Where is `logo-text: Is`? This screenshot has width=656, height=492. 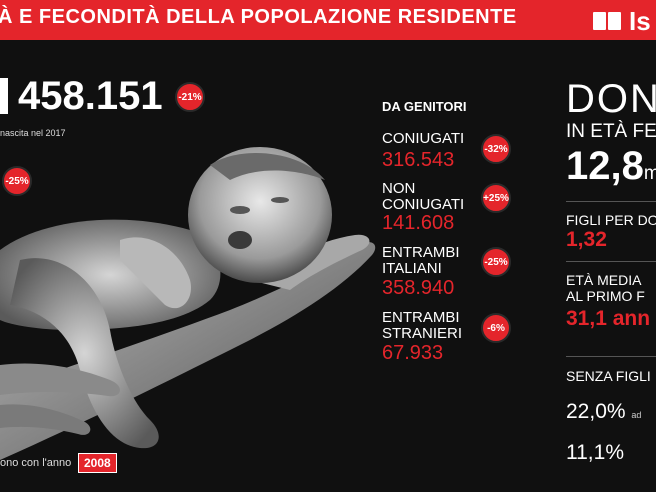
logo-text: Is is located at coordinates (640, 21).